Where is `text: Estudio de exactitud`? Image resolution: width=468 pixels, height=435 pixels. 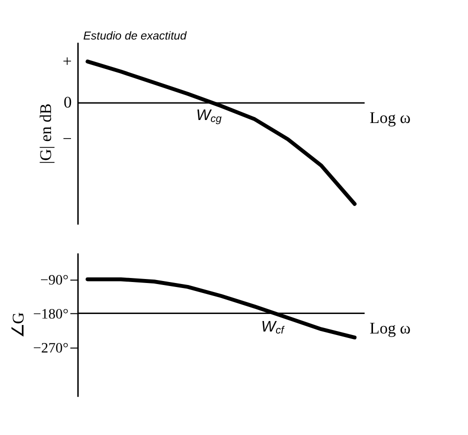
text: Estudio de exactitud is located at coordinates (135, 36).